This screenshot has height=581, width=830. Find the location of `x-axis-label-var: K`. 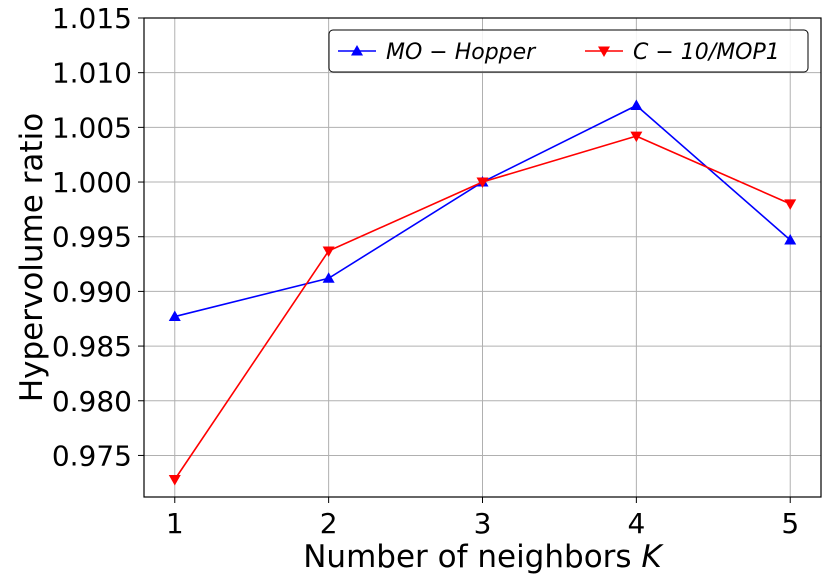

x-axis-label-var: K is located at coordinates (652, 557).